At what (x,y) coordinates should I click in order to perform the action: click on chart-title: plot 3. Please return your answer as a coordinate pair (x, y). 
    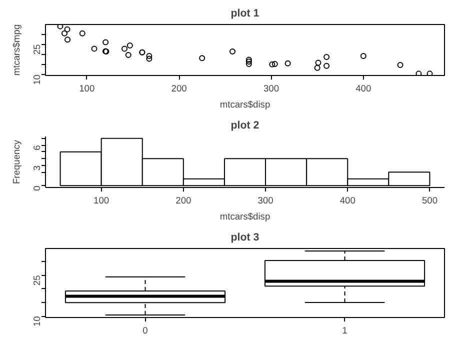
    Looking at the image, I should click on (245, 238).